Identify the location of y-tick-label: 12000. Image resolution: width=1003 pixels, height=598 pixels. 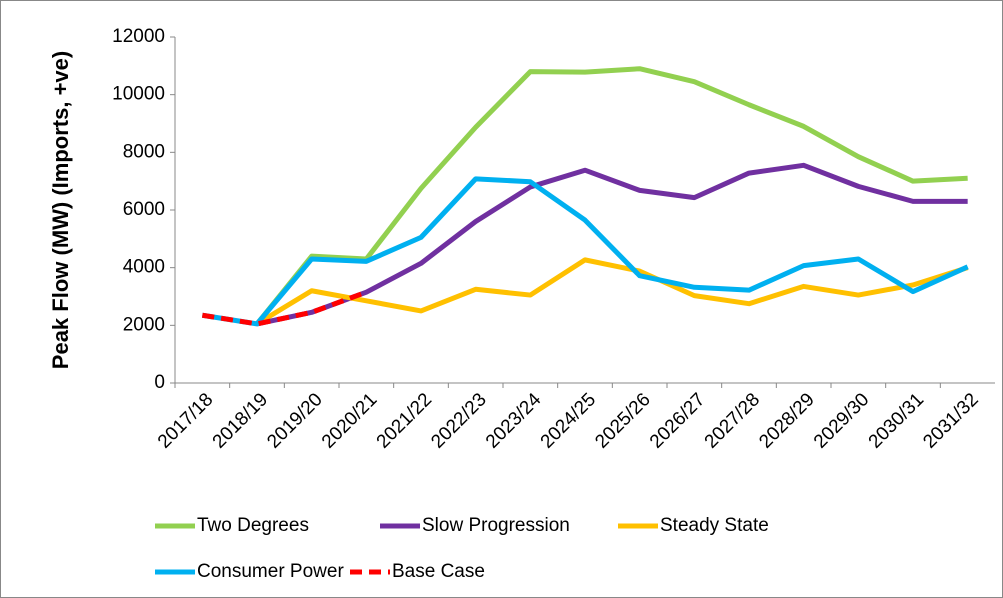
(138, 36).